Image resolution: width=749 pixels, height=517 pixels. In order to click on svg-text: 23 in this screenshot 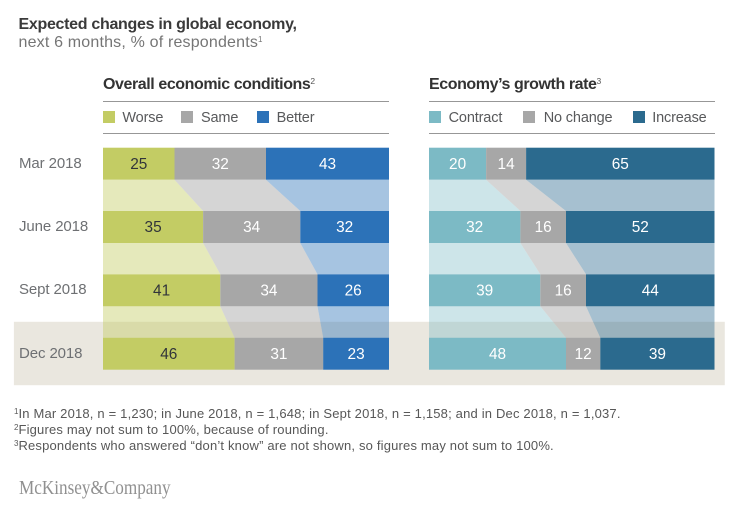, I will do `click(356, 354)`.